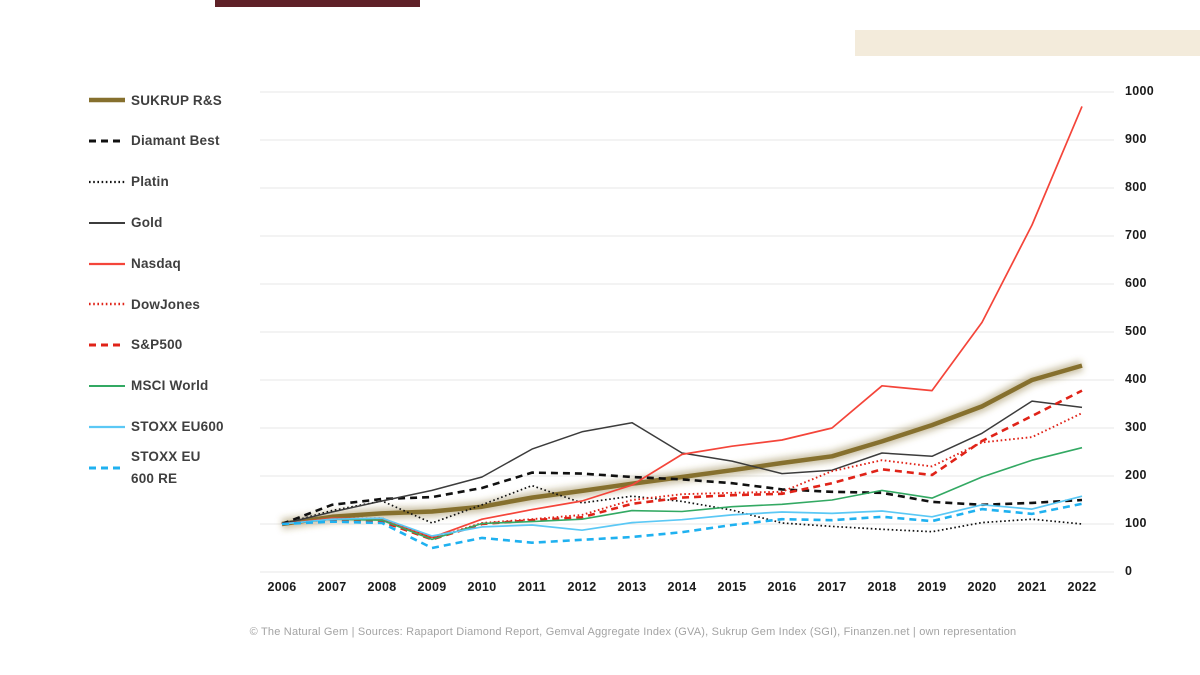 The image size is (1200, 675). I want to click on legend-label: STOXX EU 600 RE, so click(166, 467).